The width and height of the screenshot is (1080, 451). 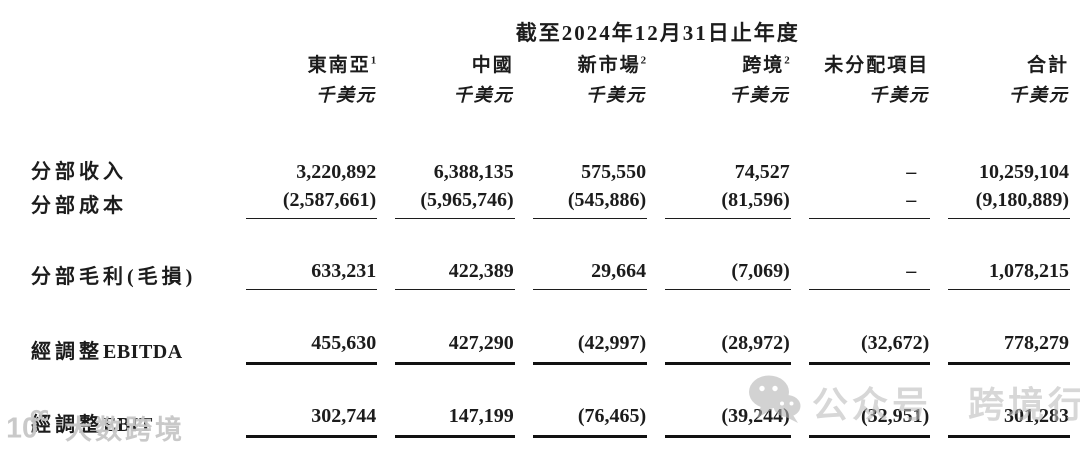 I want to click on cell-gross-unallocated: –, so click(x=869, y=273).